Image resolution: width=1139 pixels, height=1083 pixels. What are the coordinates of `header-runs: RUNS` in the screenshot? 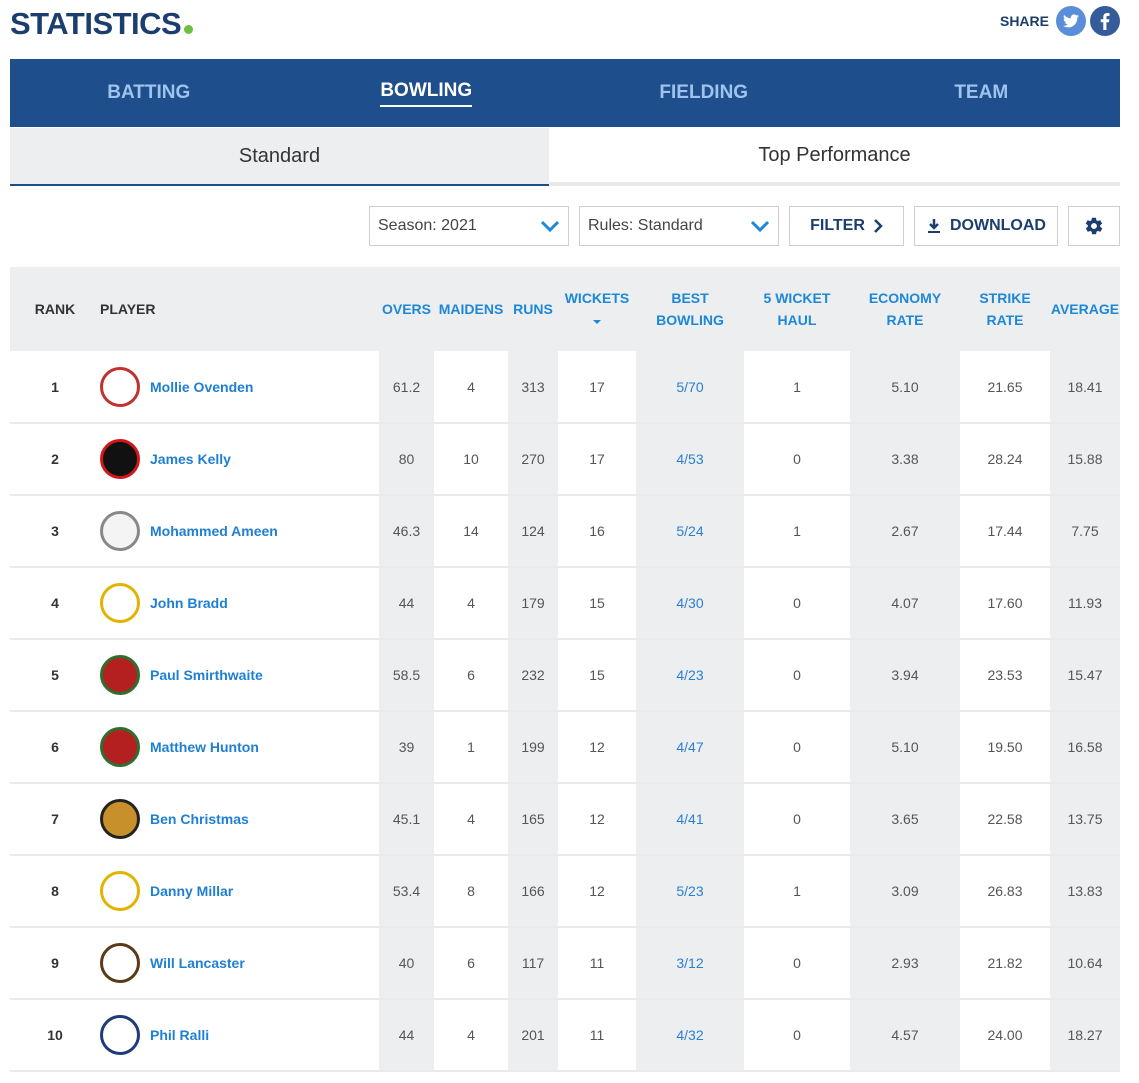 It's located at (533, 309).